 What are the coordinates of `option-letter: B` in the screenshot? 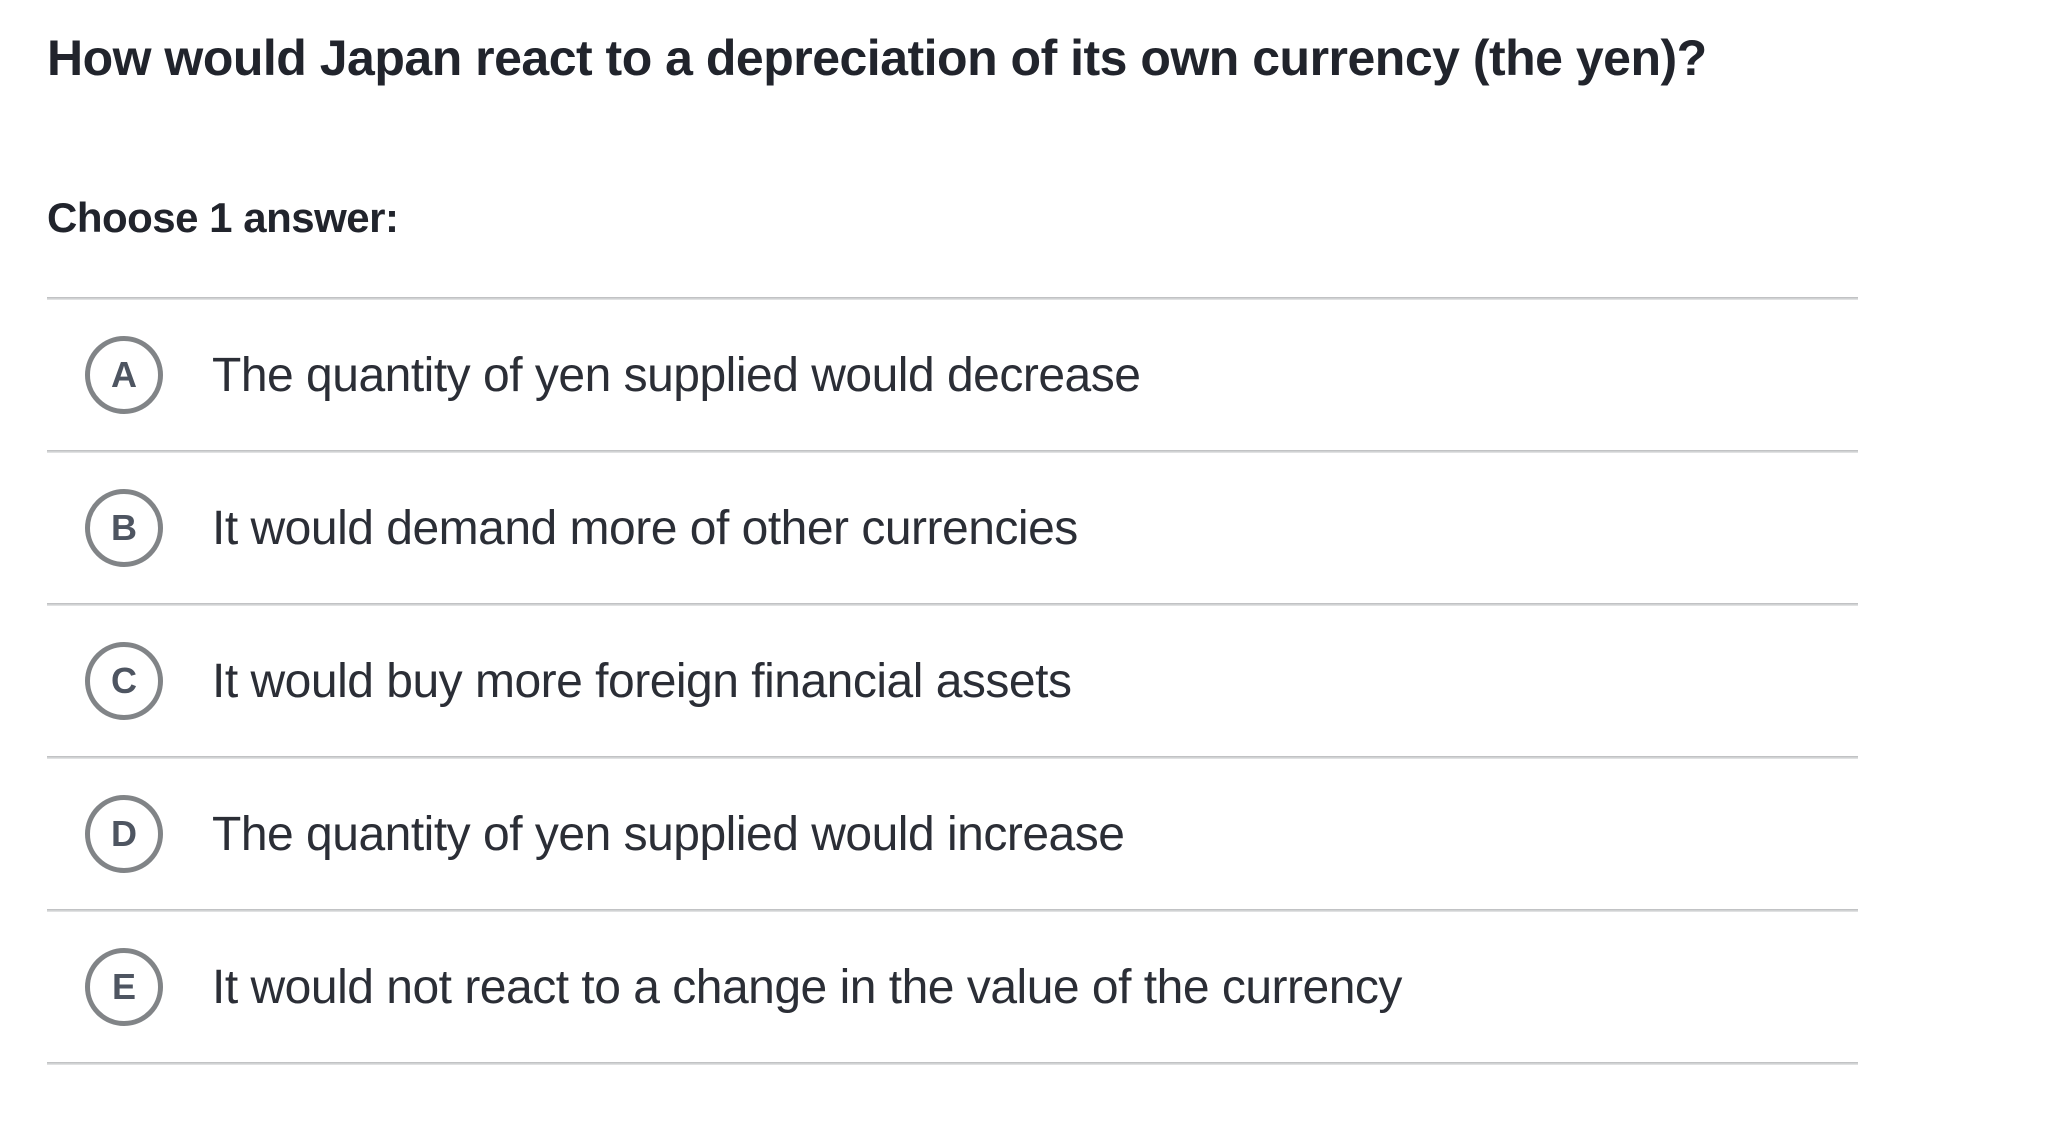 It's located at (124, 527).